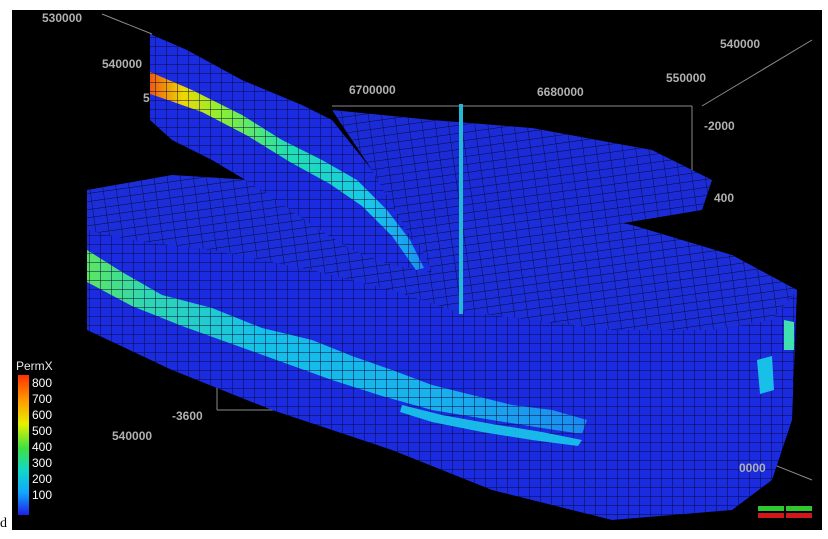 The height and width of the screenshot is (539, 828). Describe the element at coordinates (771, 515) in the screenshot. I see `toggle-red-left` at that location.